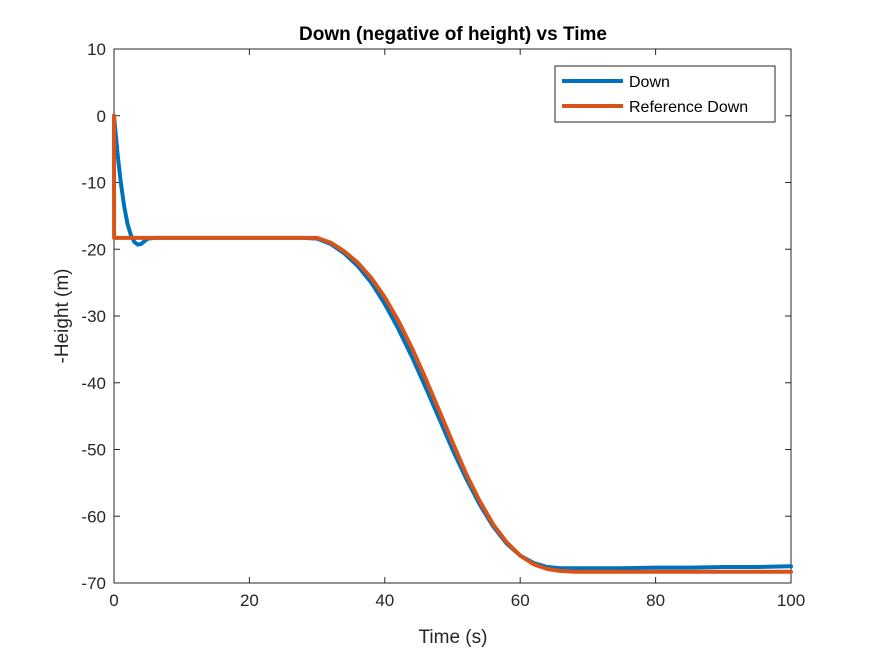 The height and width of the screenshot is (656, 875). I want to click on y-tick-label: -30, so click(93, 316).